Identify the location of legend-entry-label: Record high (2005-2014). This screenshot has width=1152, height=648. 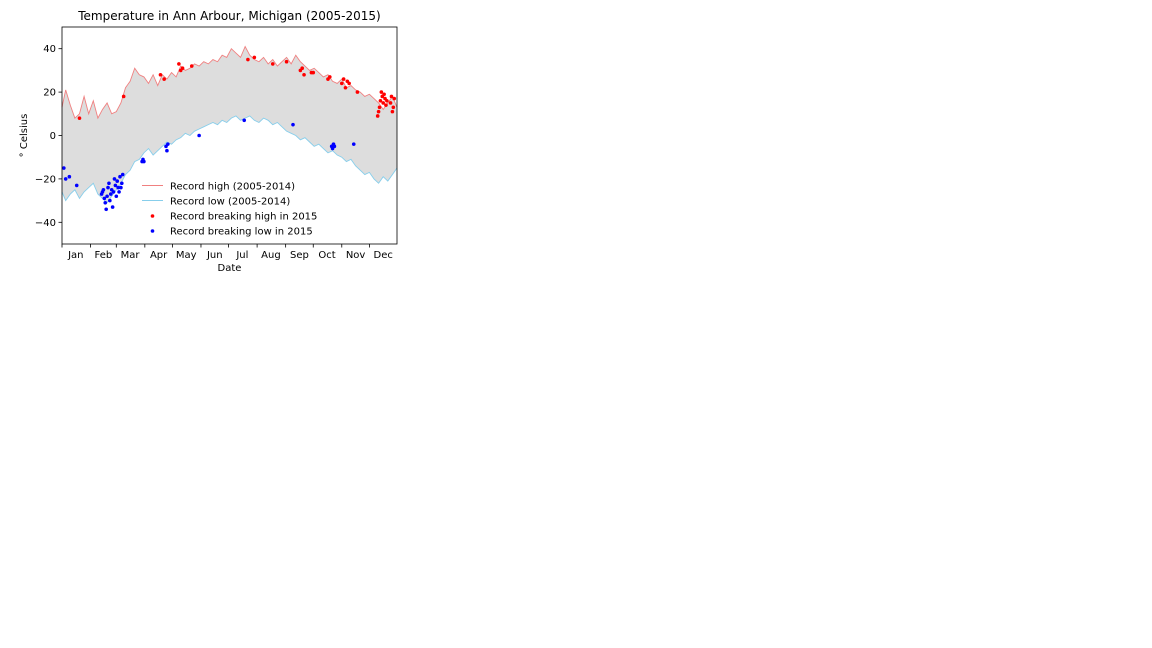
(232, 187).